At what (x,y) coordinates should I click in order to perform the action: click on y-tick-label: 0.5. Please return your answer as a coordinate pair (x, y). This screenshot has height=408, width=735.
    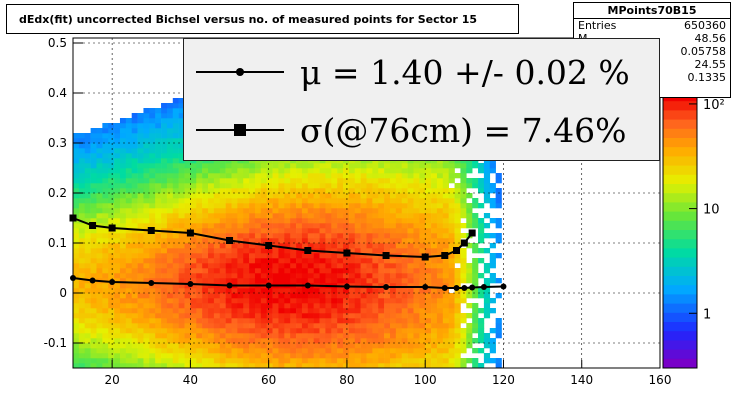
    Looking at the image, I should click on (57, 43).